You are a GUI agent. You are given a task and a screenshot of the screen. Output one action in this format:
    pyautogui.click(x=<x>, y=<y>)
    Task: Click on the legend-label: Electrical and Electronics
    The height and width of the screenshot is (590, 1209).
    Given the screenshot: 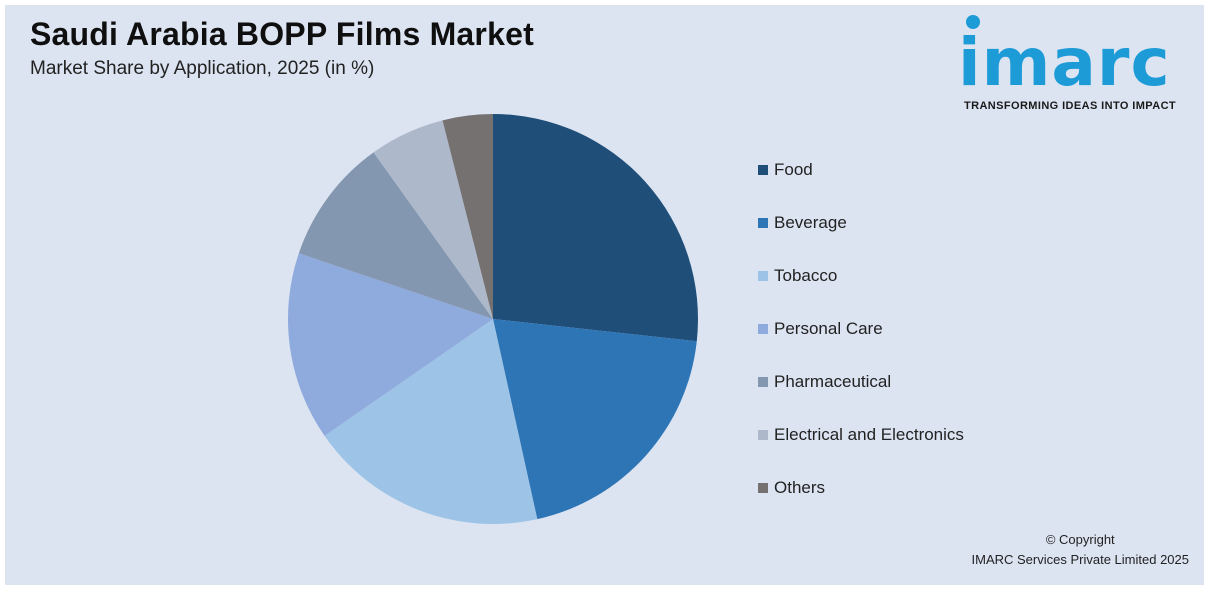 What is the action you would take?
    pyautogui.click(x=869, y=434)
    